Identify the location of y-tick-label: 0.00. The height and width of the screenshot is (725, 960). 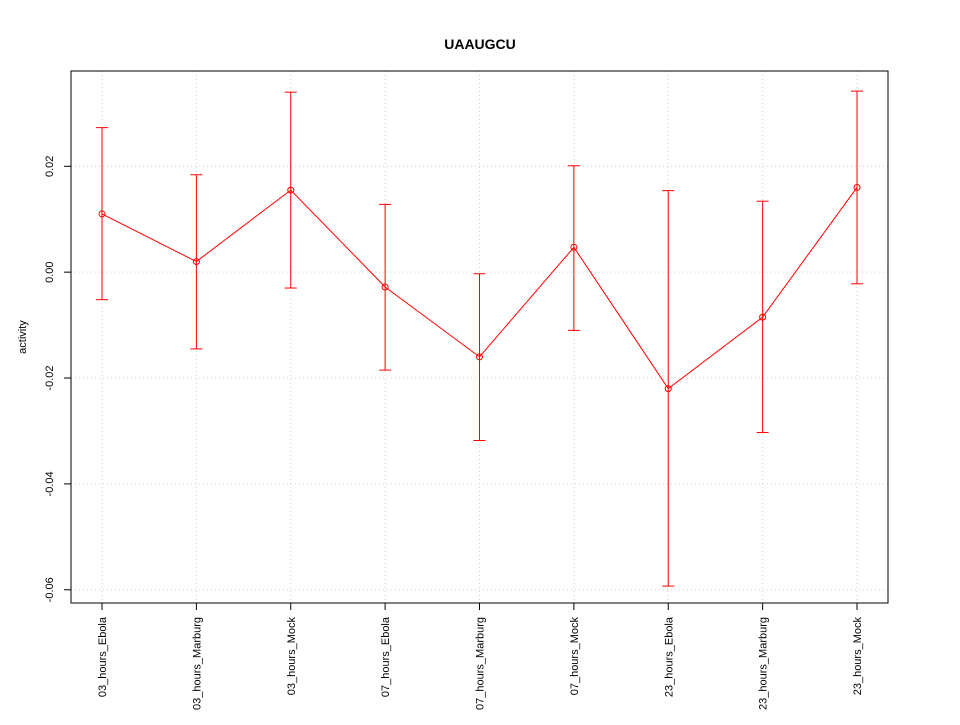
(50, 271).